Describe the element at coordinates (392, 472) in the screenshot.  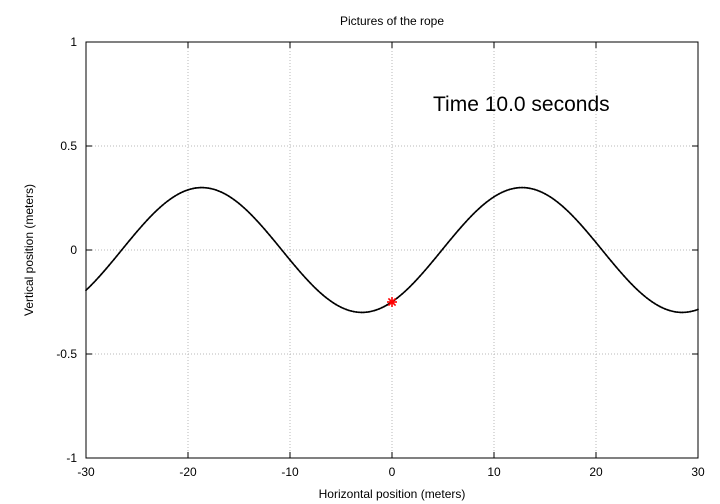
I see `x-tick-label: 0` at that location.